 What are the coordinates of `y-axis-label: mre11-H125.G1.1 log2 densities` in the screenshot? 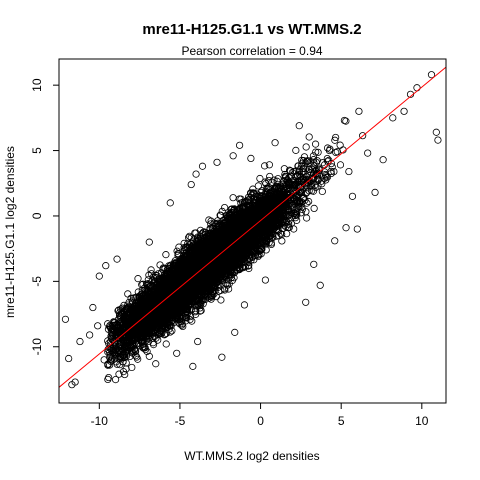 It's located at (10, 232).